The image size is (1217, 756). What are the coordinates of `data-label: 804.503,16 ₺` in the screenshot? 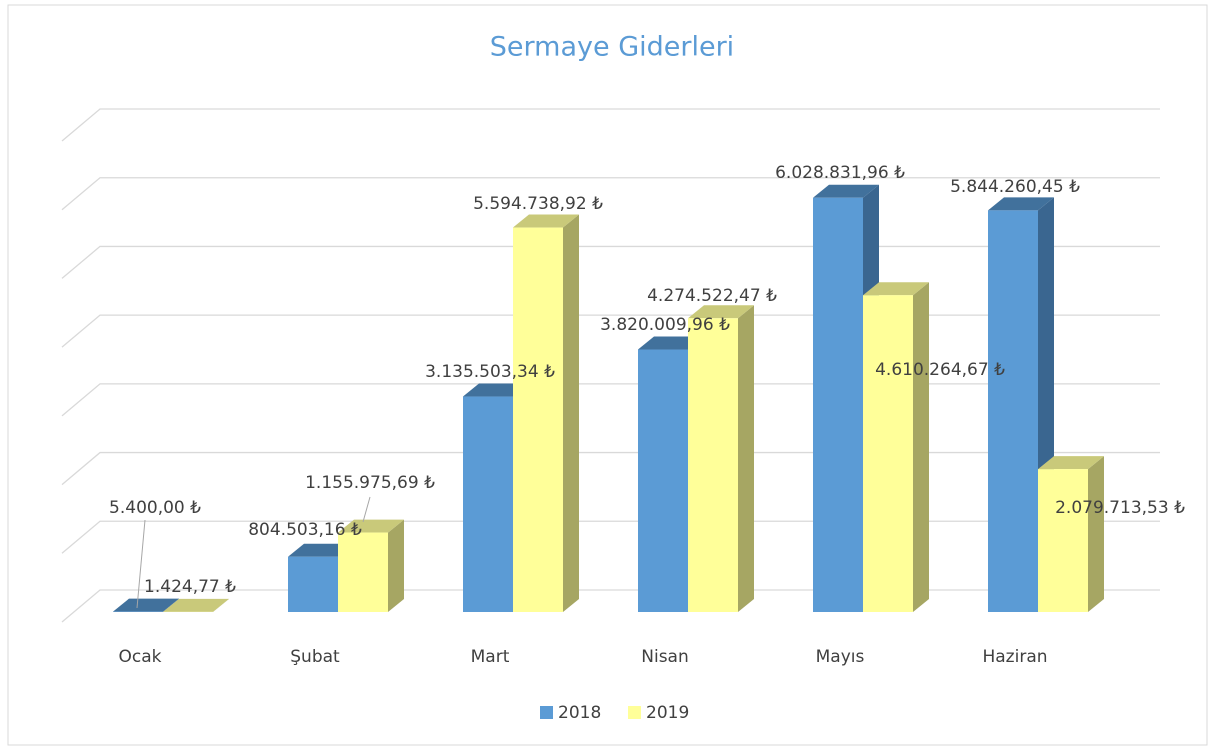 It's located at (305, 530).